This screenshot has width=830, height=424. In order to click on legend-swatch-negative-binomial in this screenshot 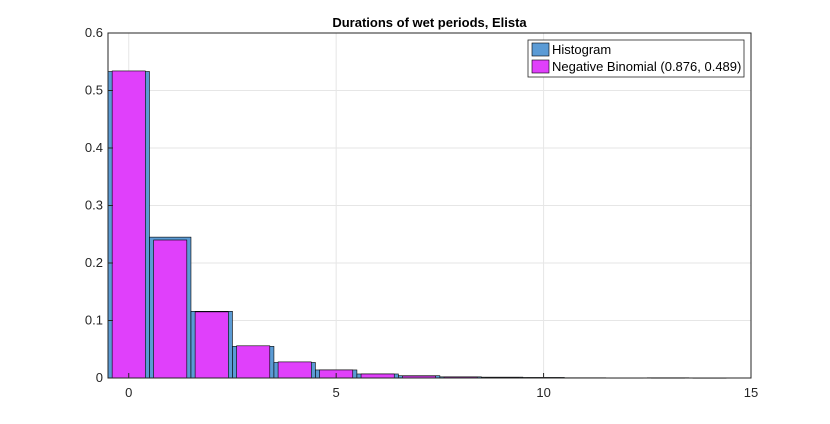, I will do `click(540, 66)`.